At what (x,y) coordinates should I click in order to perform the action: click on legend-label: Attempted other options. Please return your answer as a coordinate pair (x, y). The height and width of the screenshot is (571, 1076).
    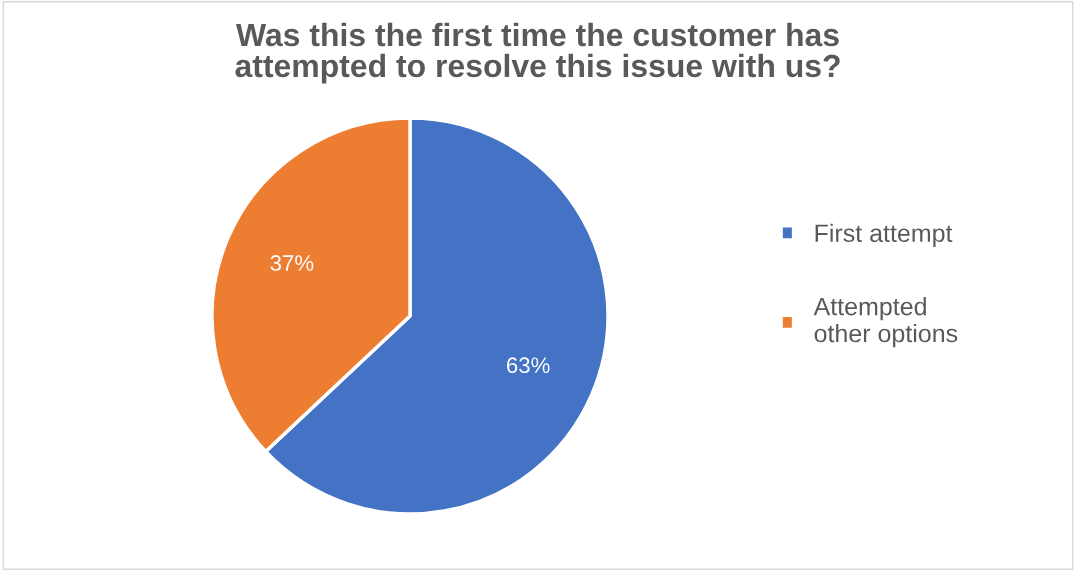
    Looking at the image, I should click on (885, 322).